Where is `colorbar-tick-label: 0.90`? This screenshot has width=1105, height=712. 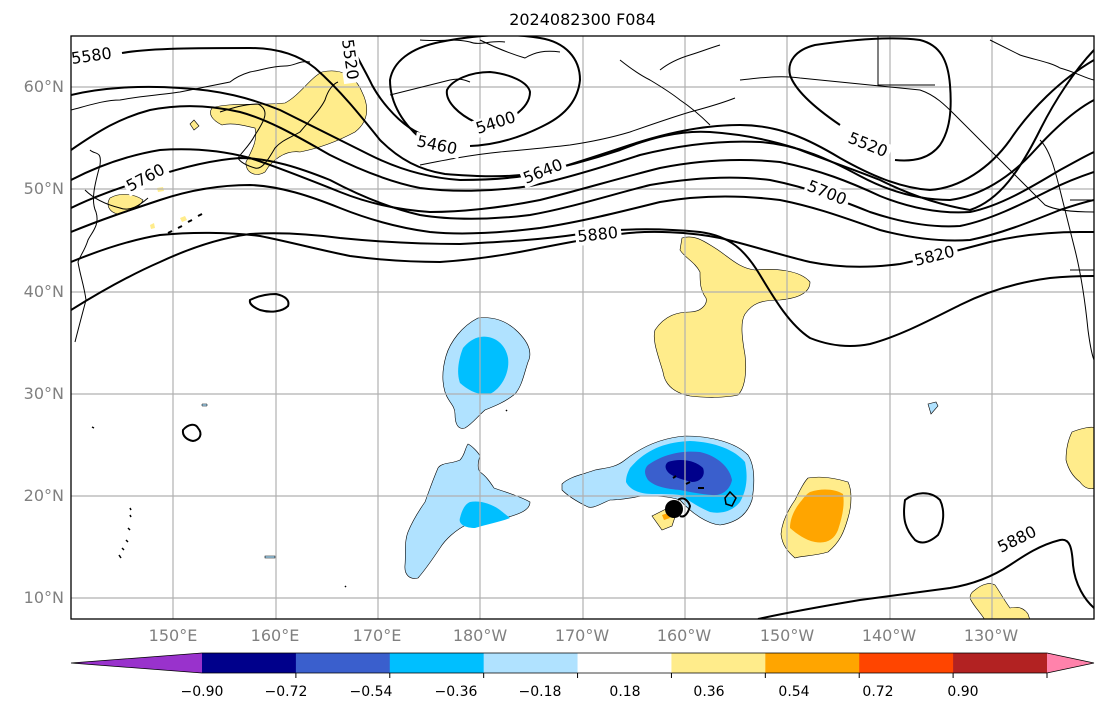 colorbar-tick-label: 0.90 is located at coordinates (963, 692).